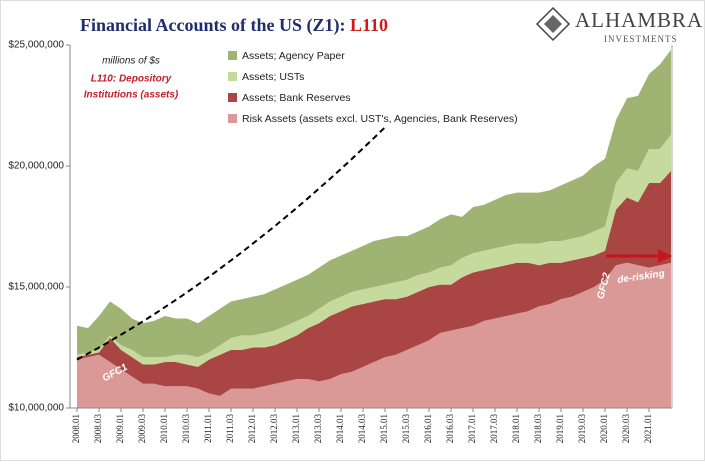 The image size is (705, 466). What do you see at coordinates (131, 79) in the screenshot?
I see `annotation: L110: Depository` at bounding box center [131, 79].